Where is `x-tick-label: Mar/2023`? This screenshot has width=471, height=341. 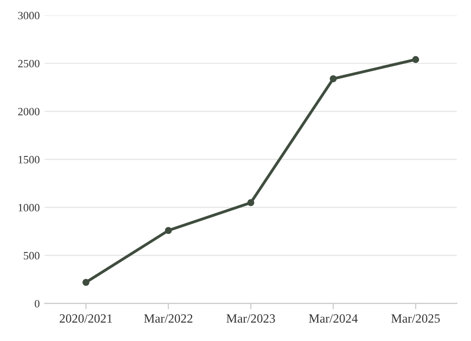 x-tick-label: Mar/2023 is located at coordinates (250, 318).